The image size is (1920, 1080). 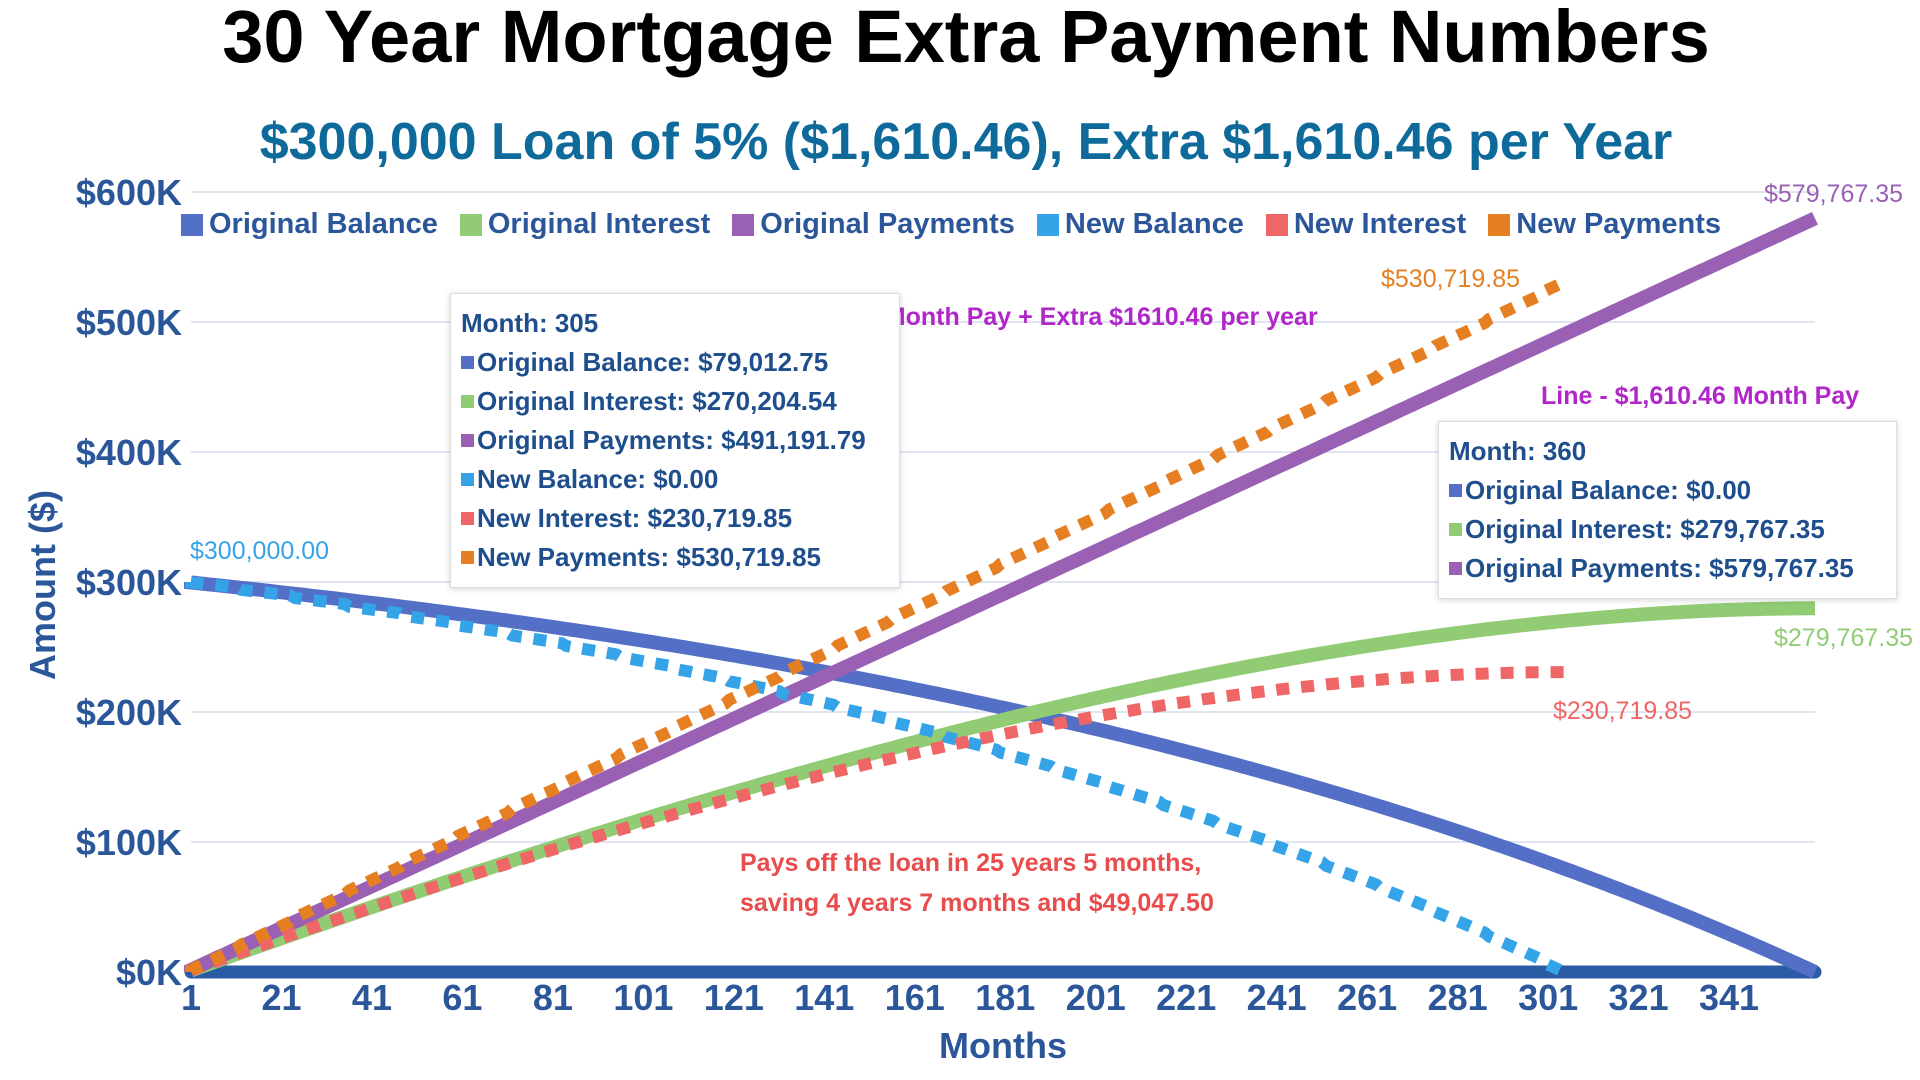 I want to click on legend-item: Original Balance, so click(x=309, y=224).